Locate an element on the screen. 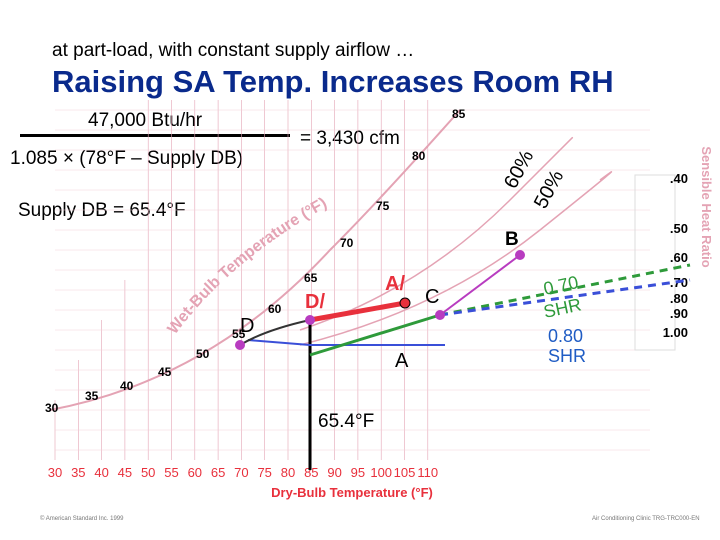  shr-ticks: .40.50.60.70.80.901.00 is located at coordinates (675, 255).